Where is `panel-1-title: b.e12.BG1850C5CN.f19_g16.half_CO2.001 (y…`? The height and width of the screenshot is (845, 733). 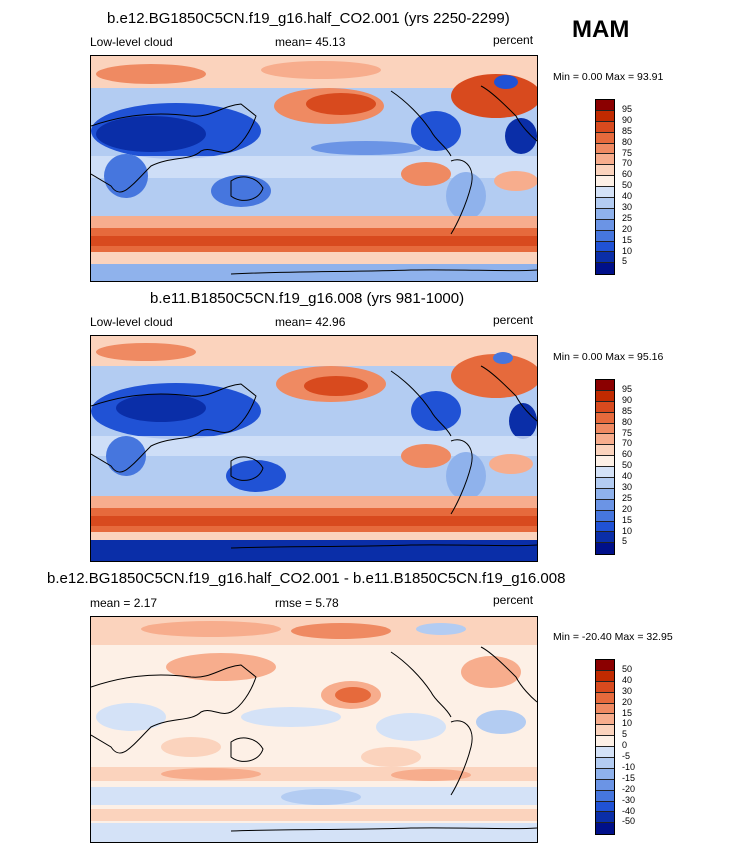 panel-1-title: b.e12.BG1850C5CN.f19_g16.half_CO2.001 (y… is located at coordinates (308, 18).